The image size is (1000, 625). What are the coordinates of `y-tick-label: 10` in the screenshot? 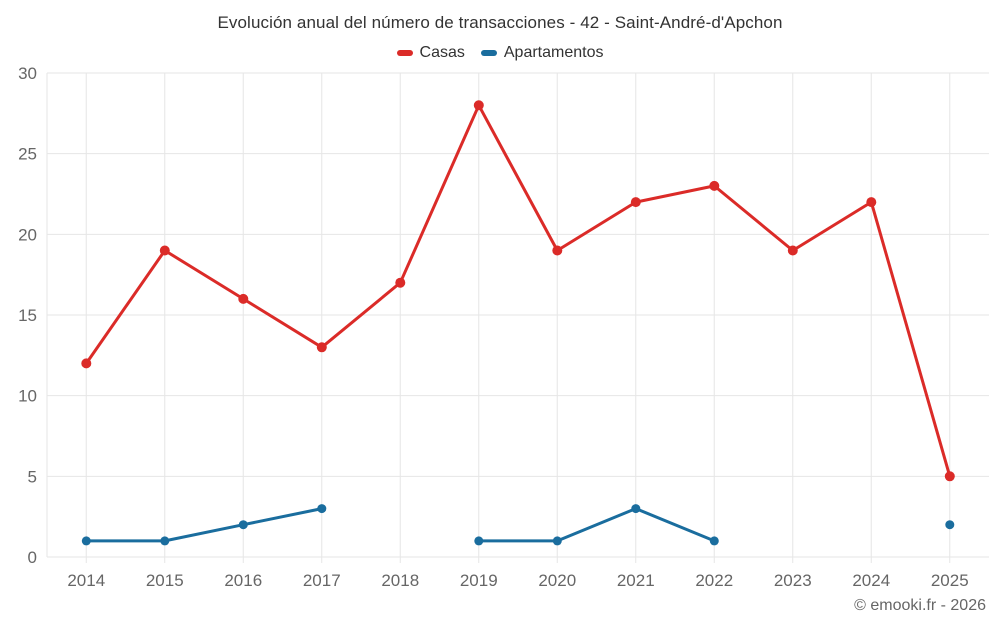 It's located at (27, 396).